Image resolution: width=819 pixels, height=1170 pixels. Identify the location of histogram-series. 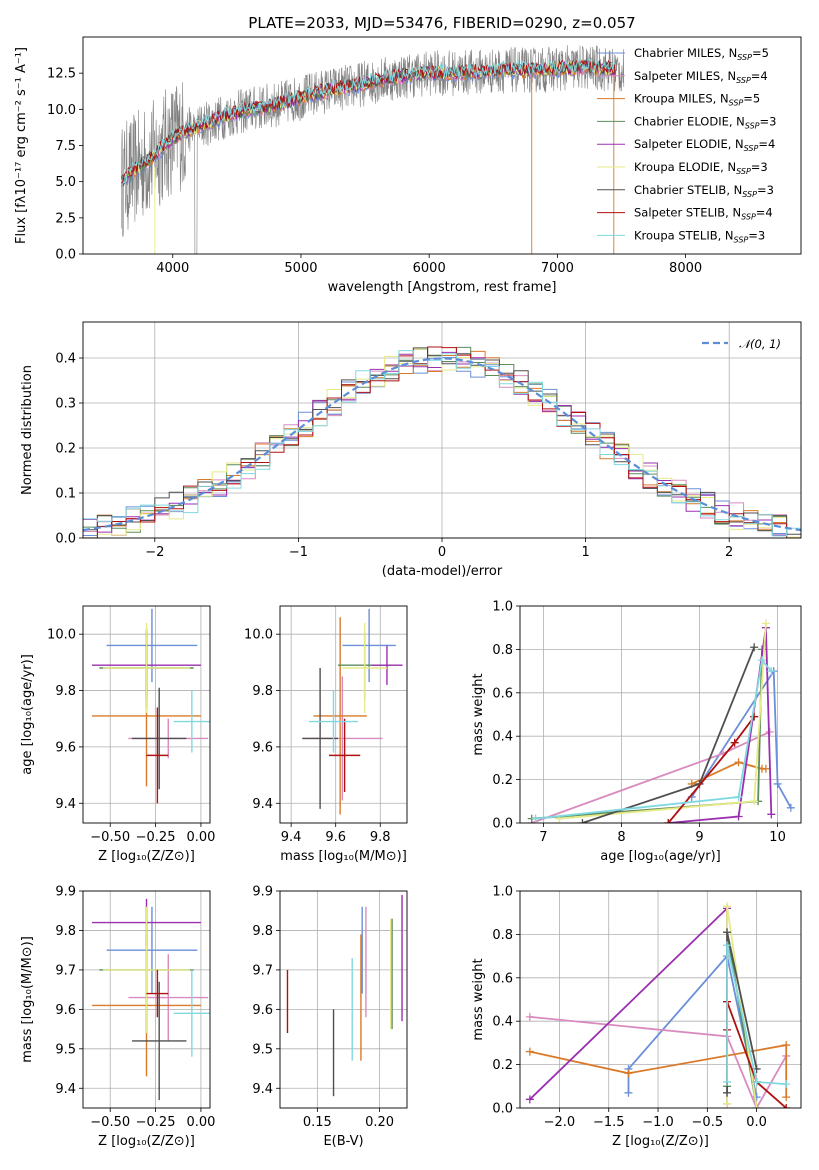
(442, 443).